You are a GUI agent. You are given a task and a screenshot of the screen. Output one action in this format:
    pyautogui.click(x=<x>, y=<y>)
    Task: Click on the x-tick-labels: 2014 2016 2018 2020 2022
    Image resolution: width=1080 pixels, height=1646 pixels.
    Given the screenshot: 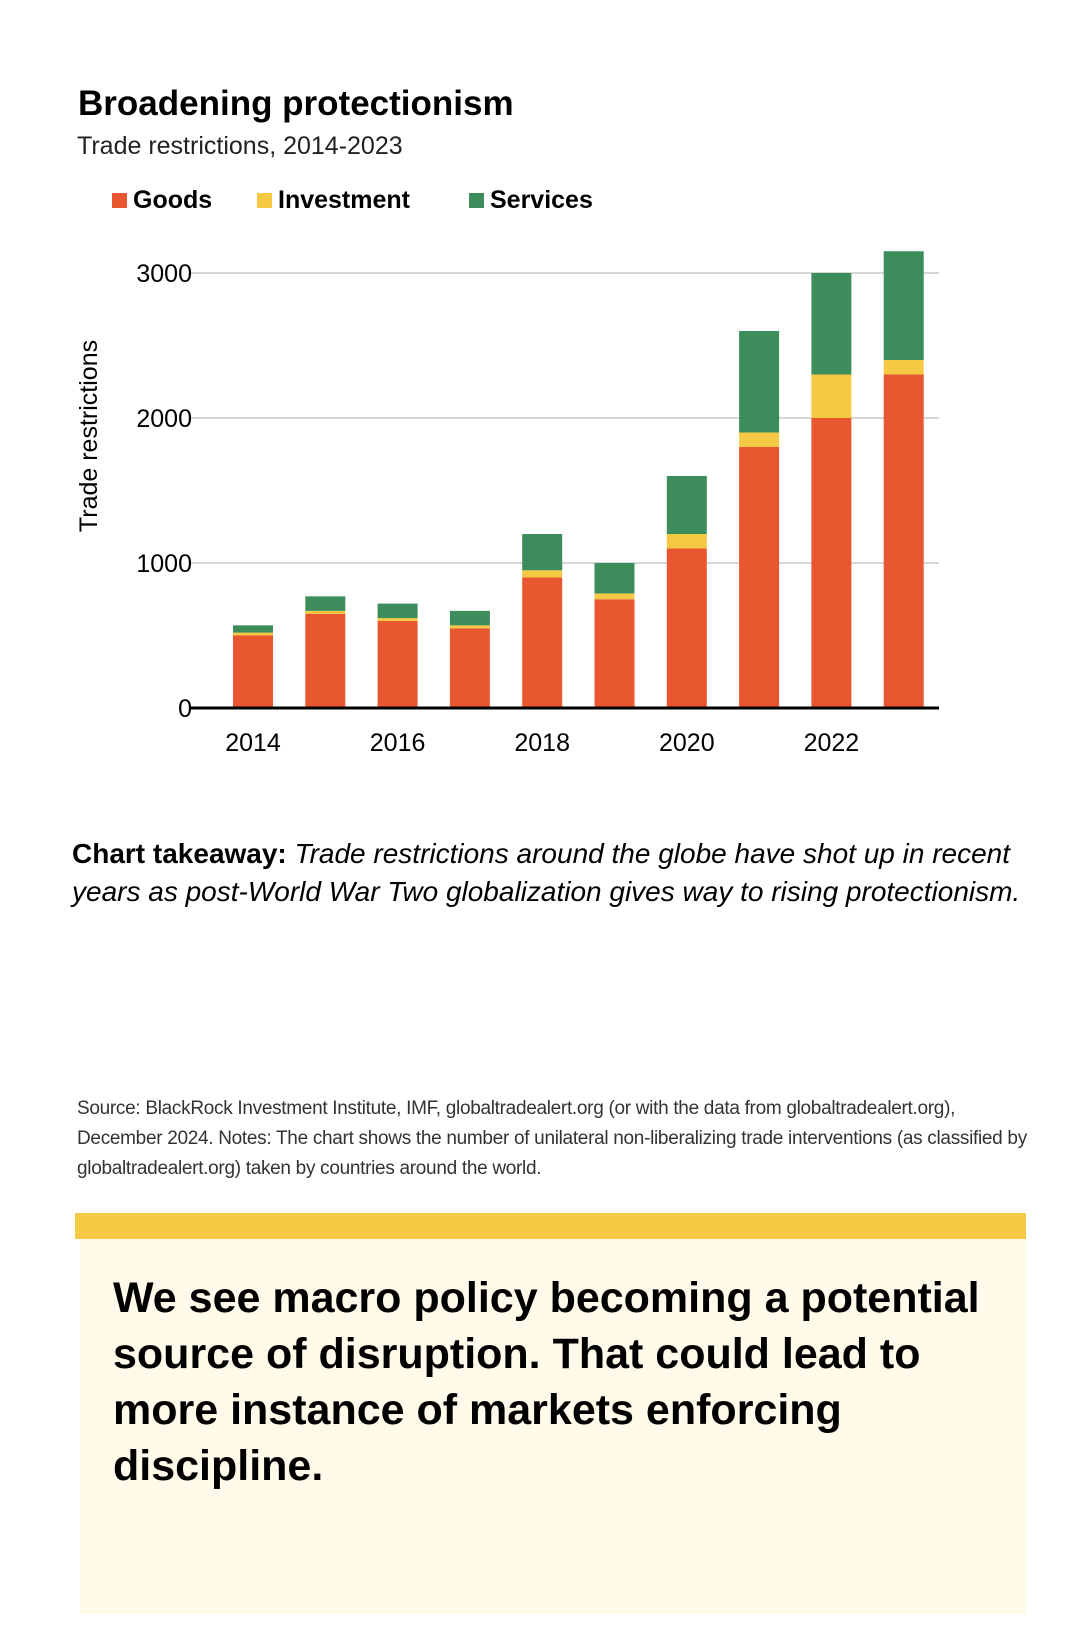 What is the action you would take?
    pyautogui.click(x=542, y=743)
    